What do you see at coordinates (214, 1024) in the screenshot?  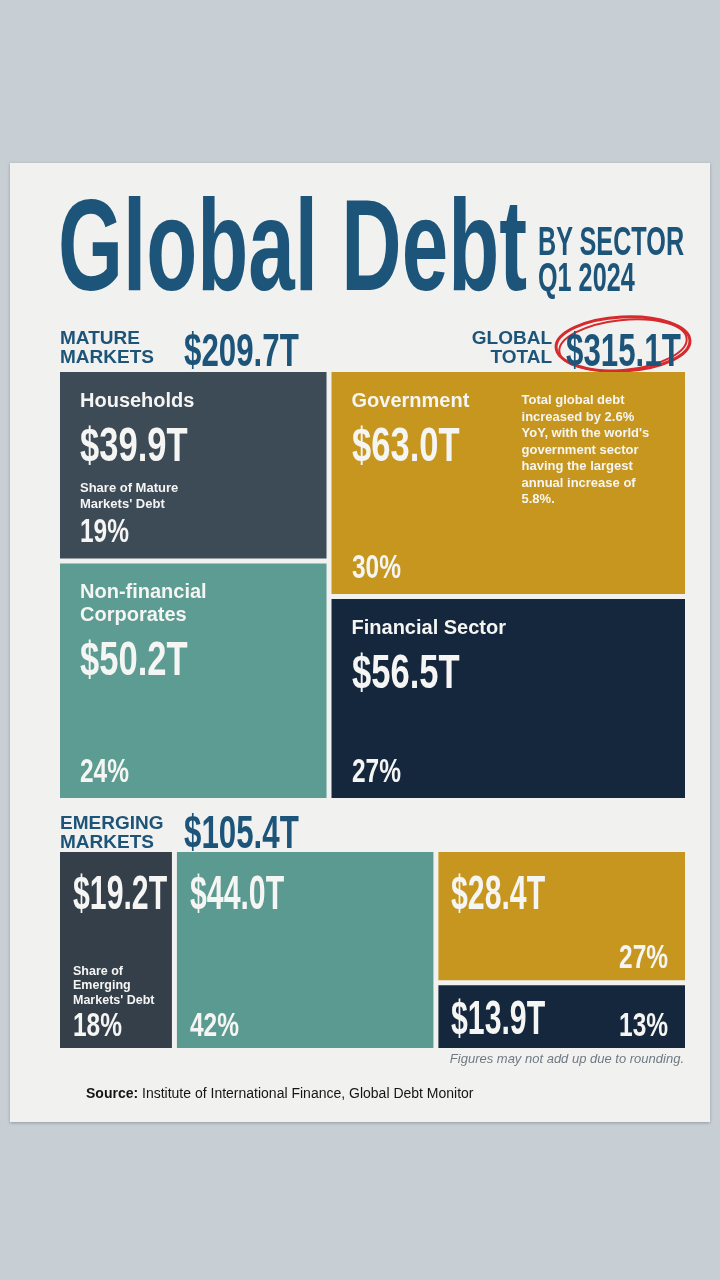 I see `text: 42%` at bounding box center [214, 1024].